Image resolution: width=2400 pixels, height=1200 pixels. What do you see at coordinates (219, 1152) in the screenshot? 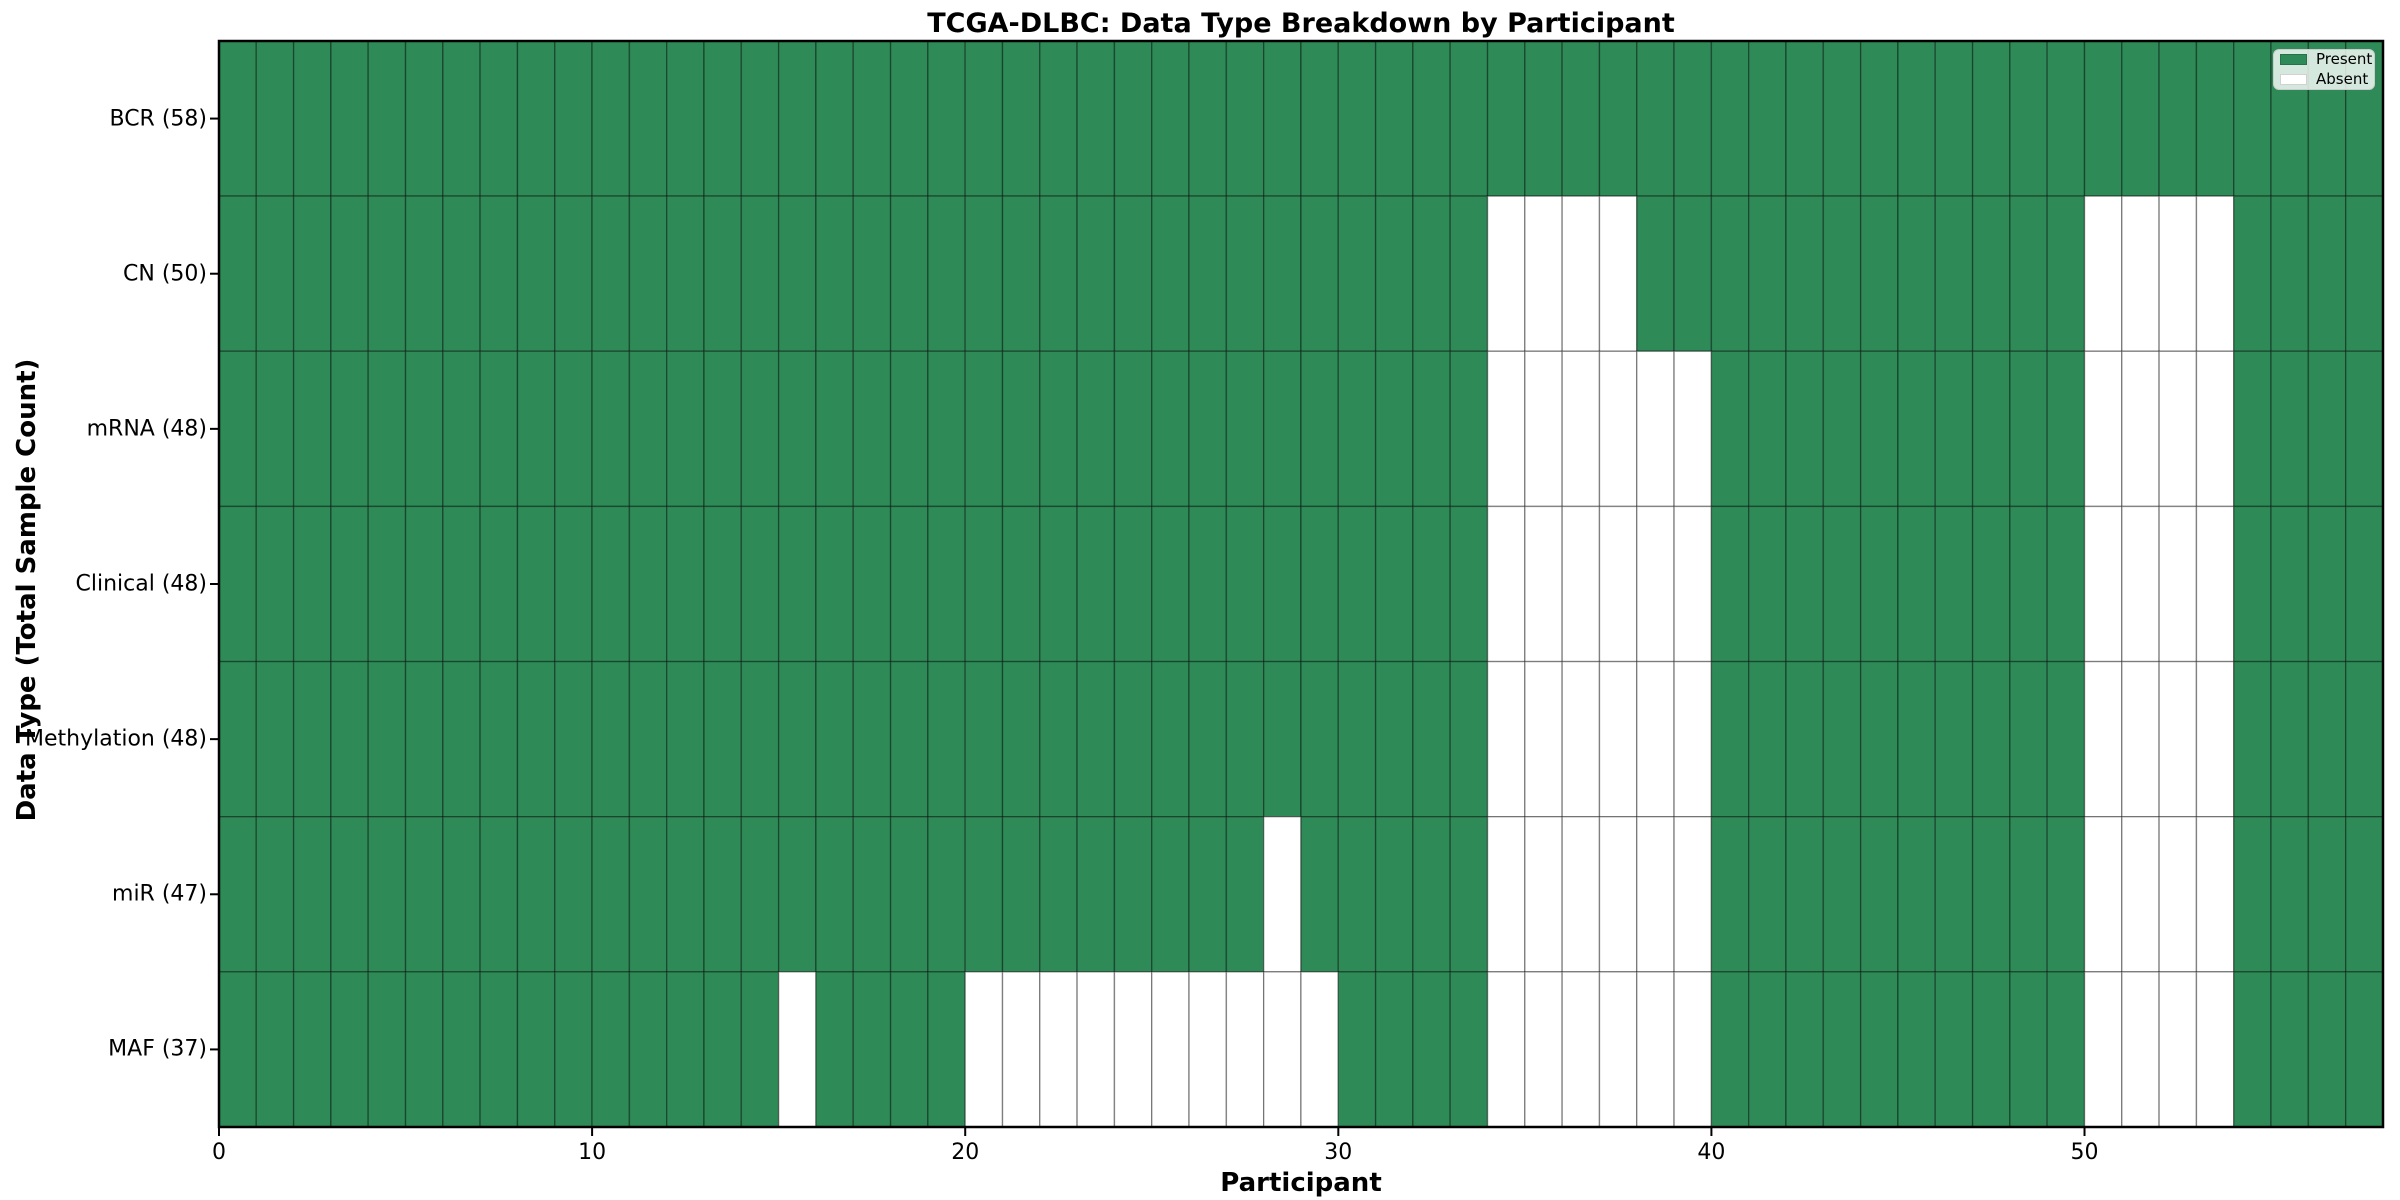
I see `x-tick-label: 0` at bounding box center [219, 1152].